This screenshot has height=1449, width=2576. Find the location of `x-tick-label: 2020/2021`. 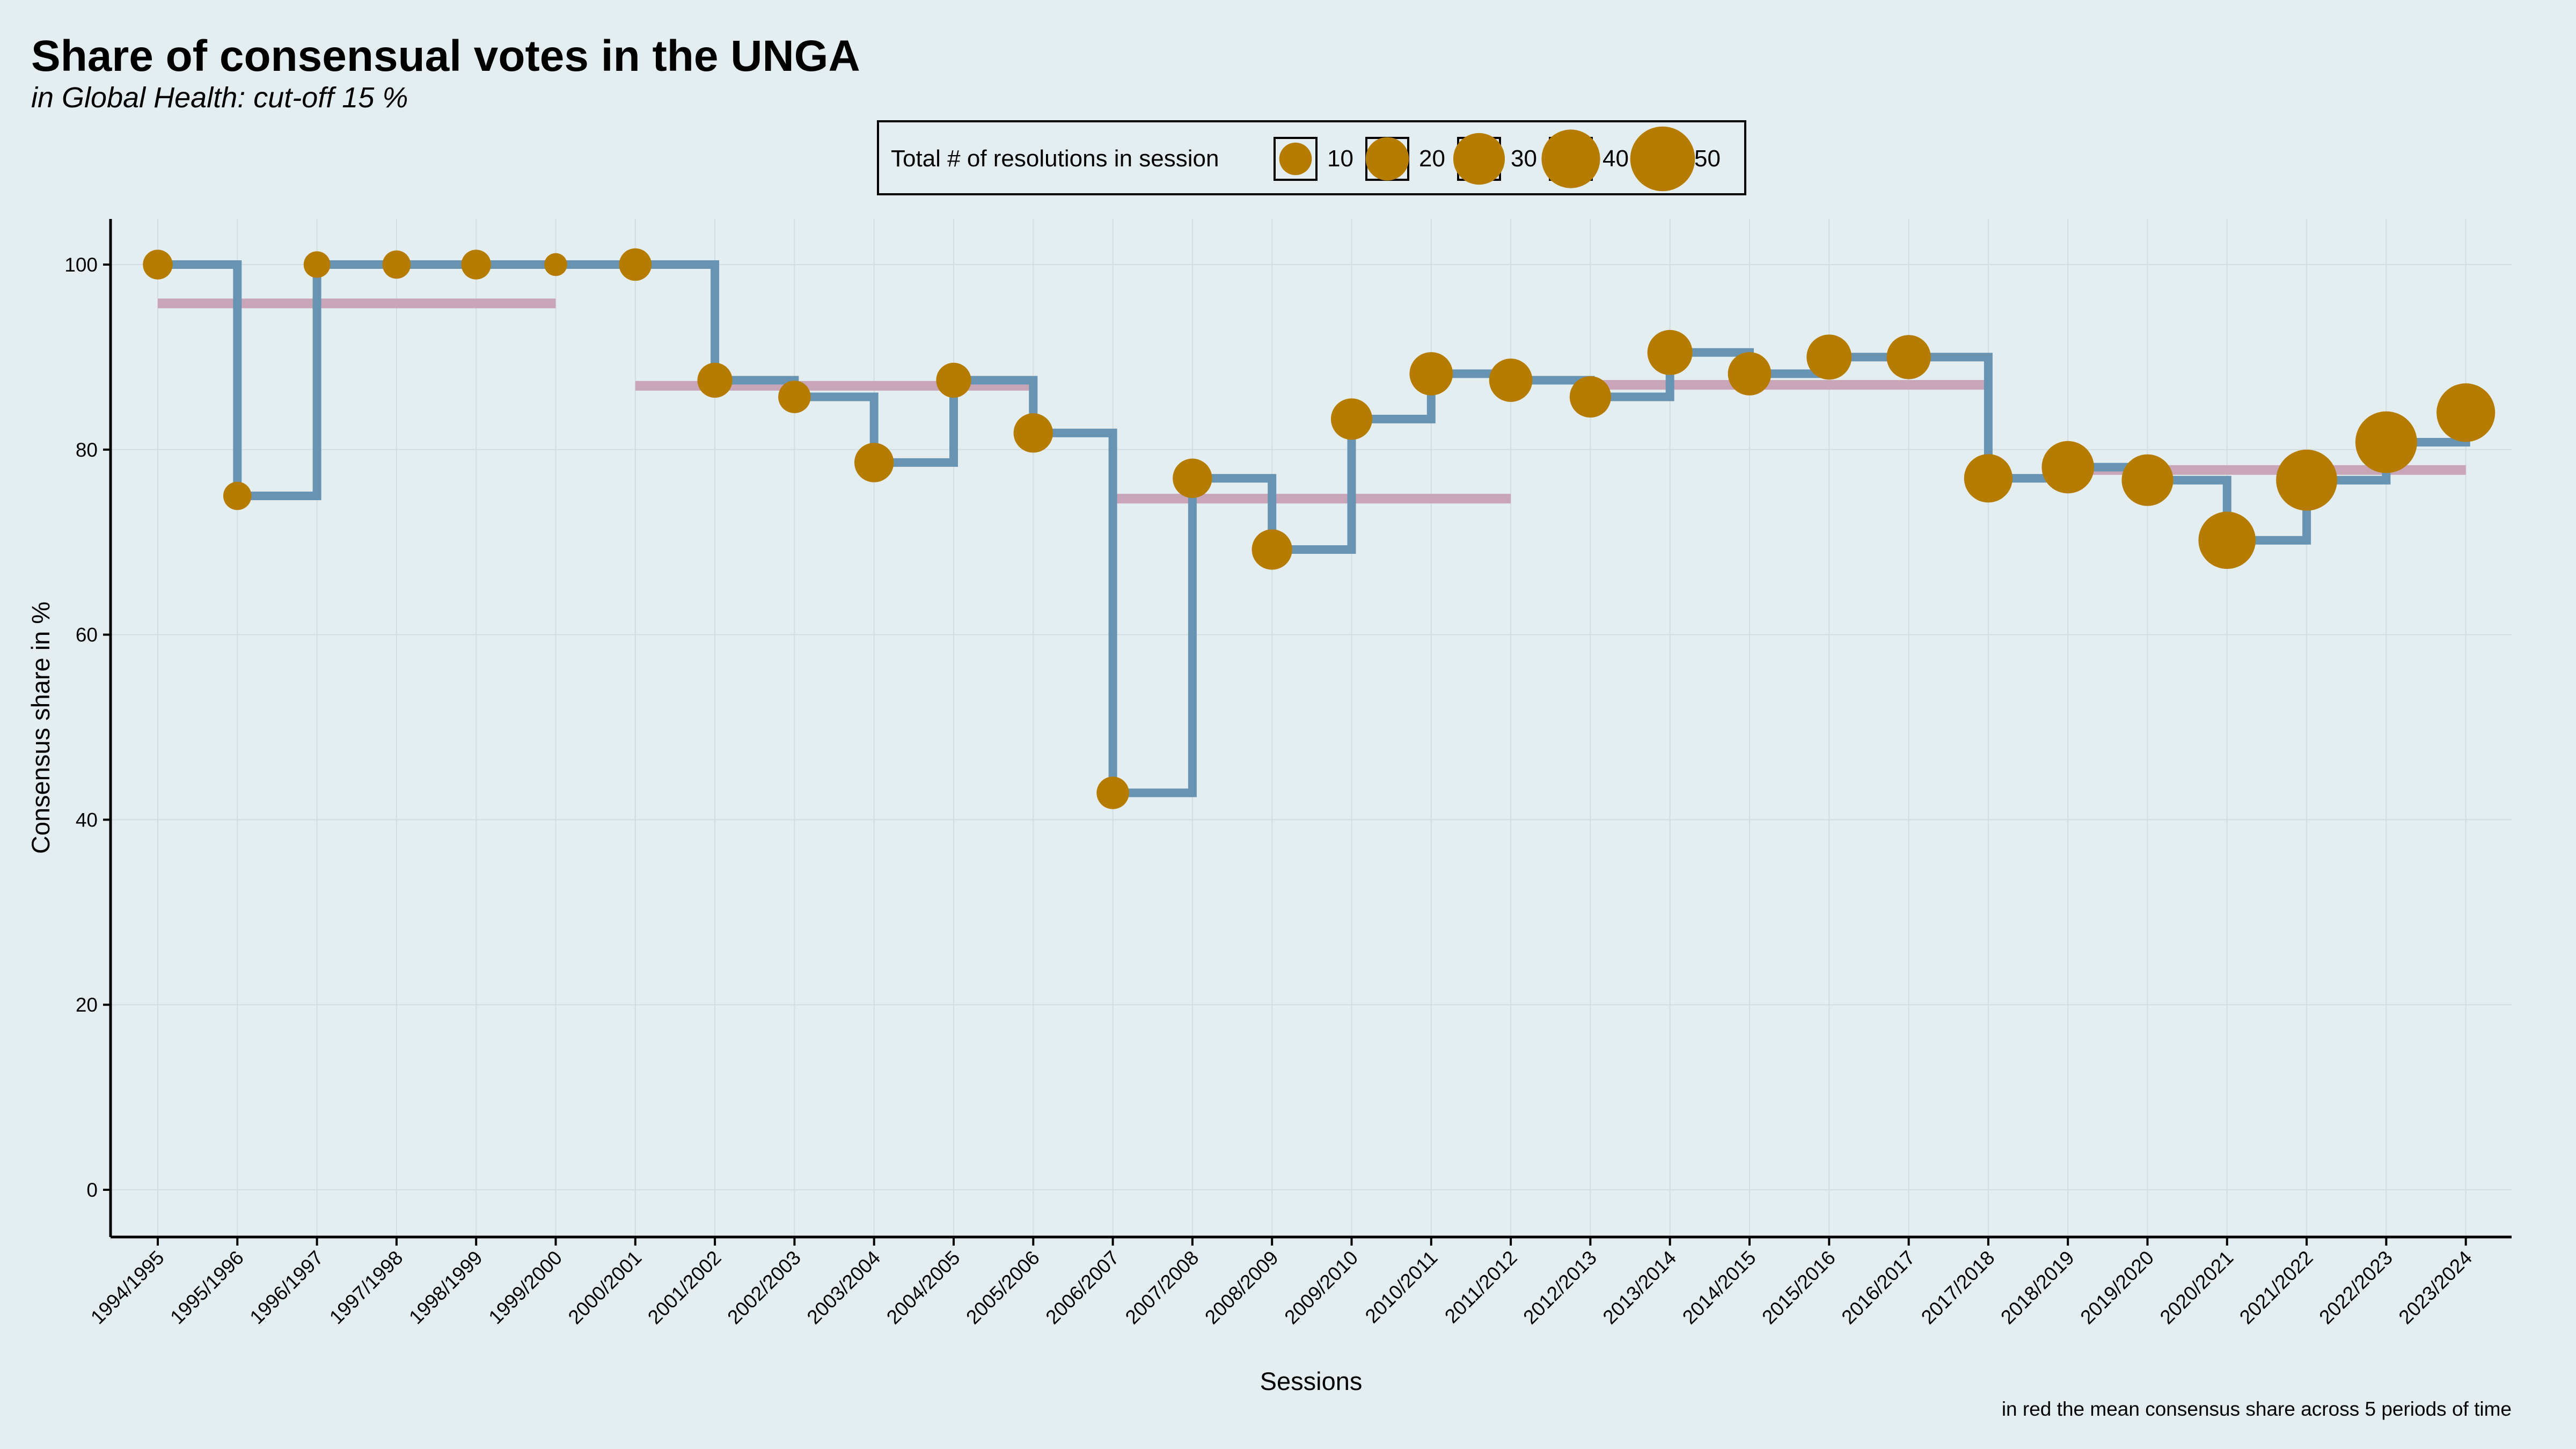

x-tick-label: 2020/2021 is located at coordinates (2197, 1288).